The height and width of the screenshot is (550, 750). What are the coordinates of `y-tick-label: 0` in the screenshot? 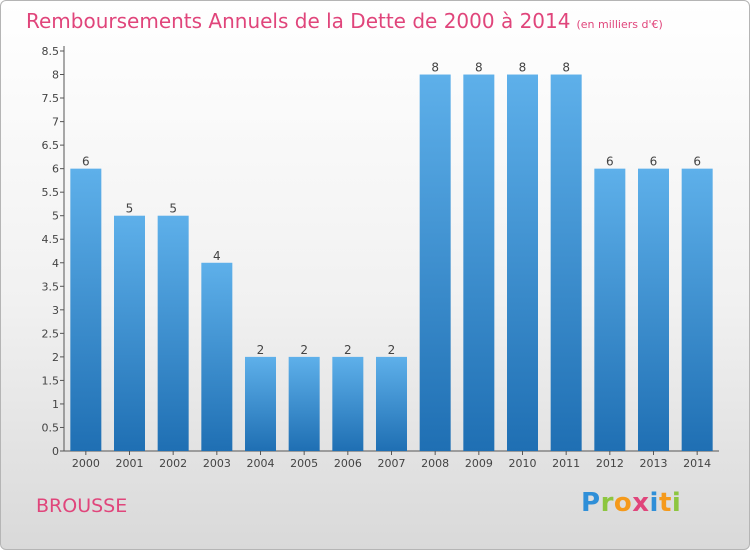 It's located at (55, 451).